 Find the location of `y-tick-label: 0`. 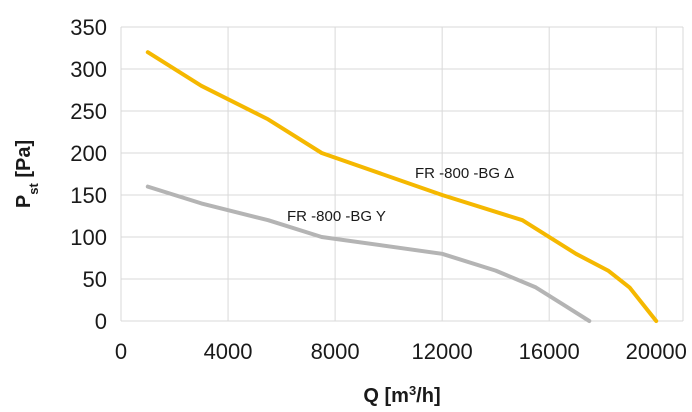

y-tick-label: 0 is located at coordinates (101, 321).